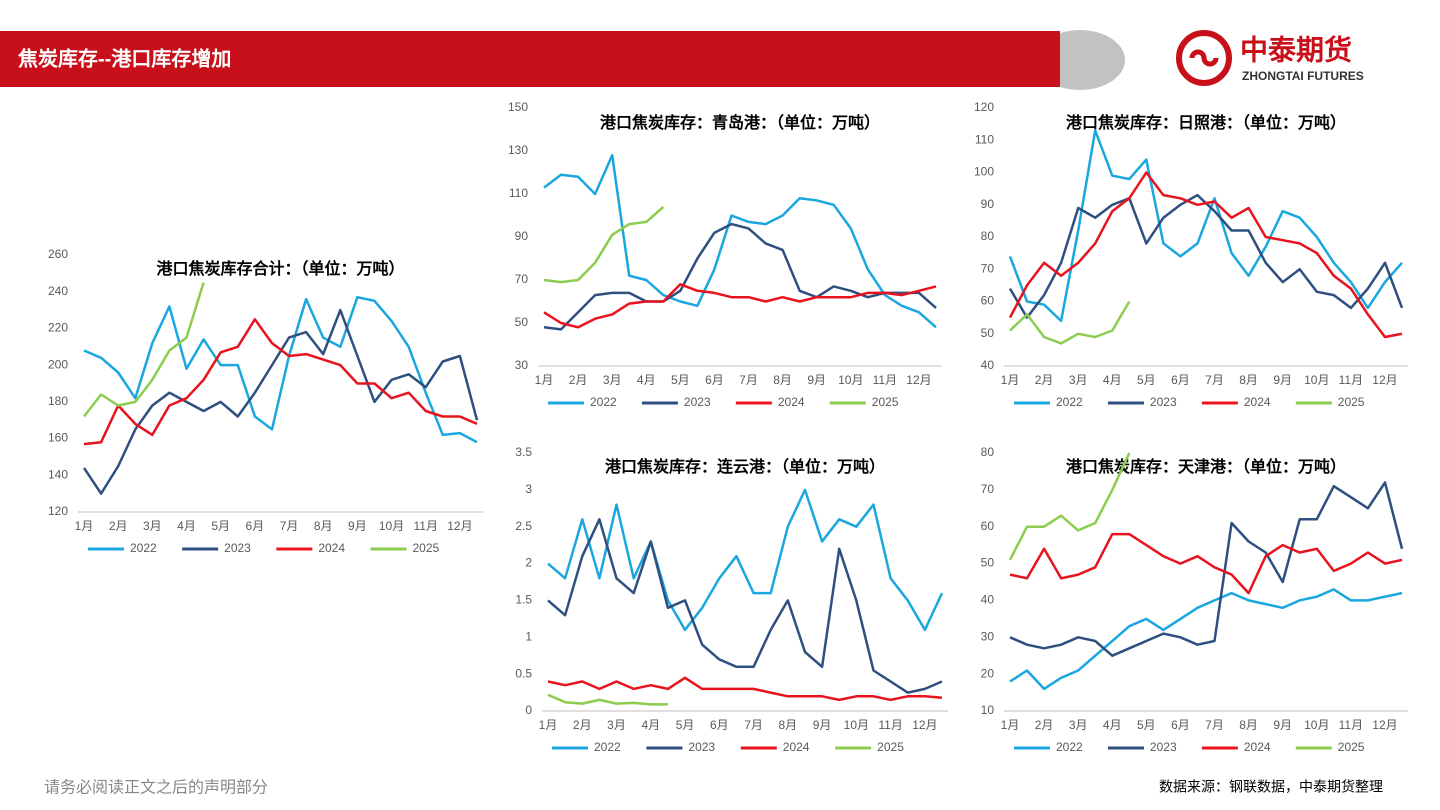  What do you see at coordinates (988, 365) in the screenshot?
I see `y-tick-label: 40` at bounding box center [988, 365].